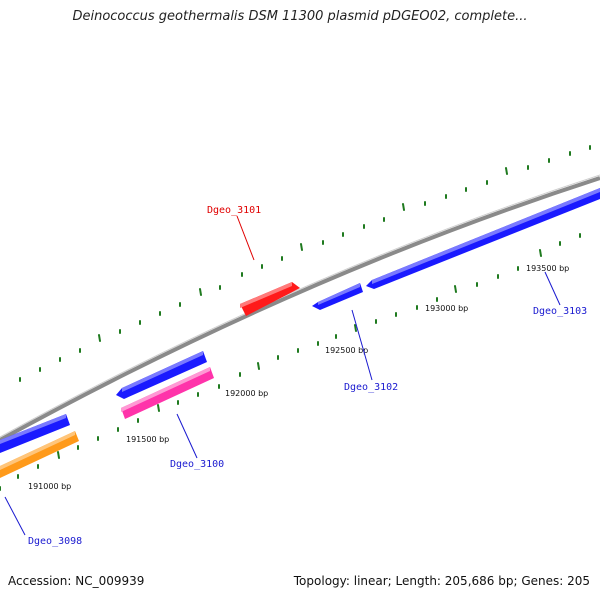 The width and height of the screenshot is (600, 600). What do you see at coordinates (234, 210) in the screenshot?
I see `gene-label-dgeo-3101: Dgeo_3101` at bounding box center [234, 210].